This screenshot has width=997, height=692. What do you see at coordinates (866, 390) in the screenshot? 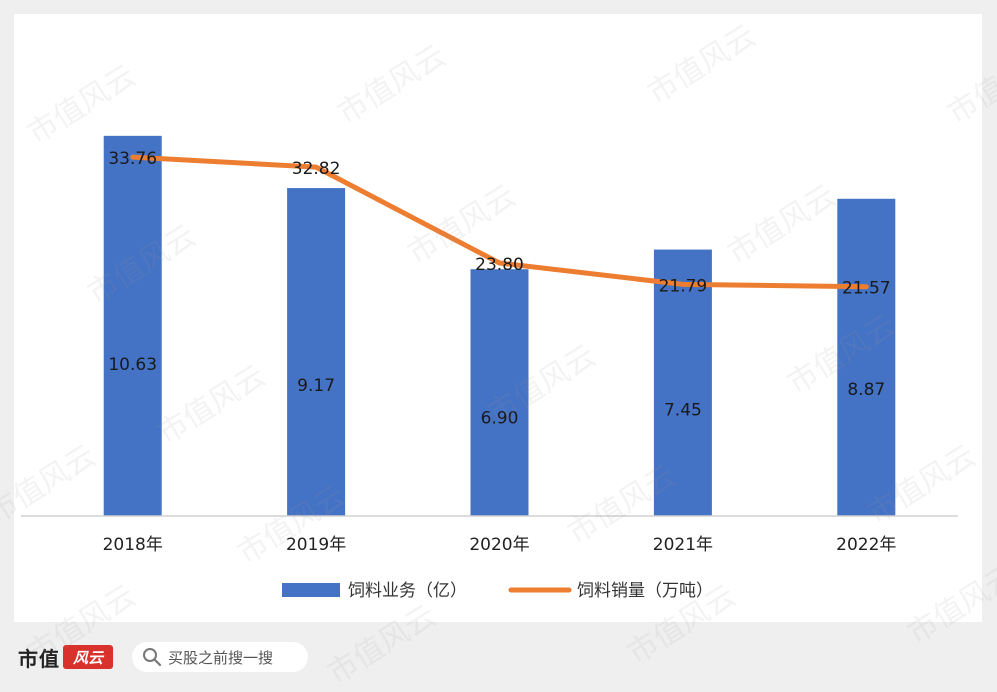
I see `bar-value-label-4: 8.87` at bounding box center [866, 390].